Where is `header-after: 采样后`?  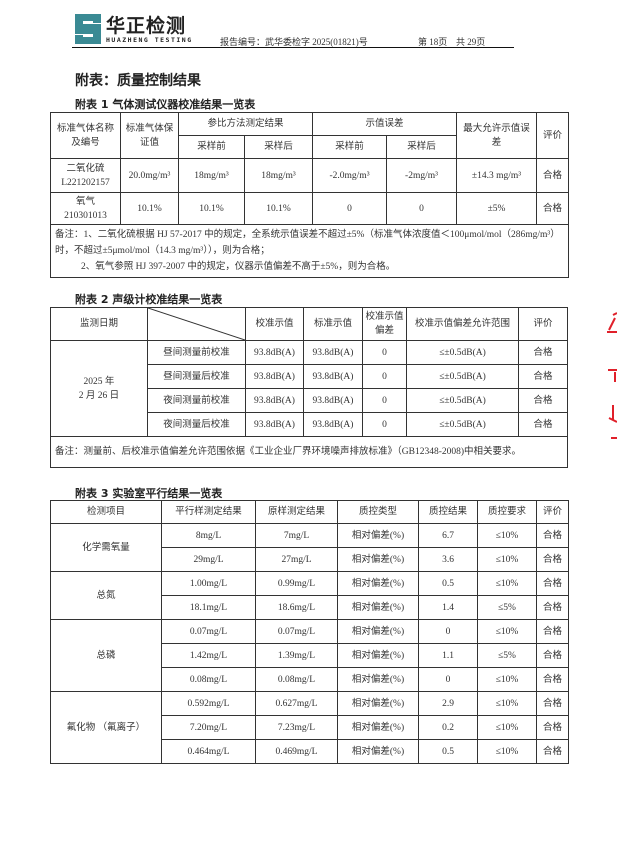 header-after: 采样后 is located at coordinates (422, 147).